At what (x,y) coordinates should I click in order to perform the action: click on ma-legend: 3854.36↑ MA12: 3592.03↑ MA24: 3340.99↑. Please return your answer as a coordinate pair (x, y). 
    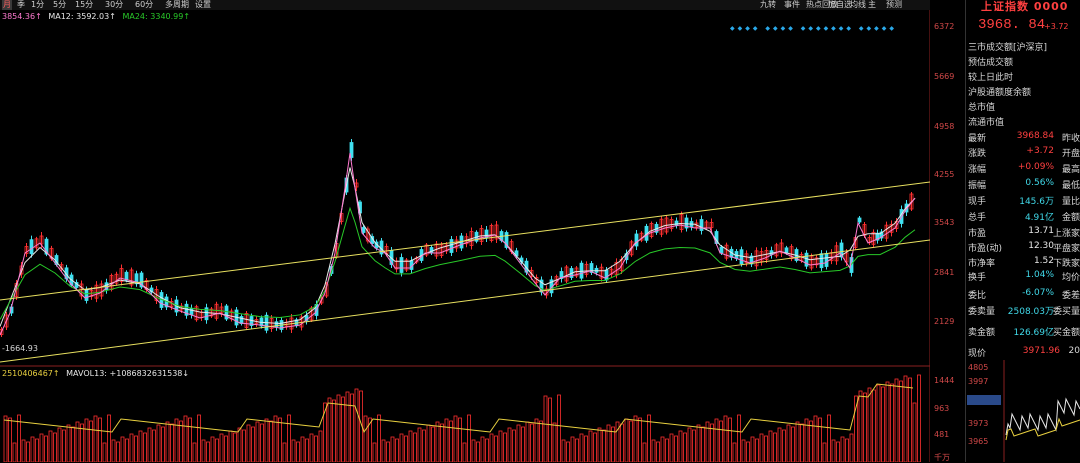
    Looking at the image, I should click on (98, 16).